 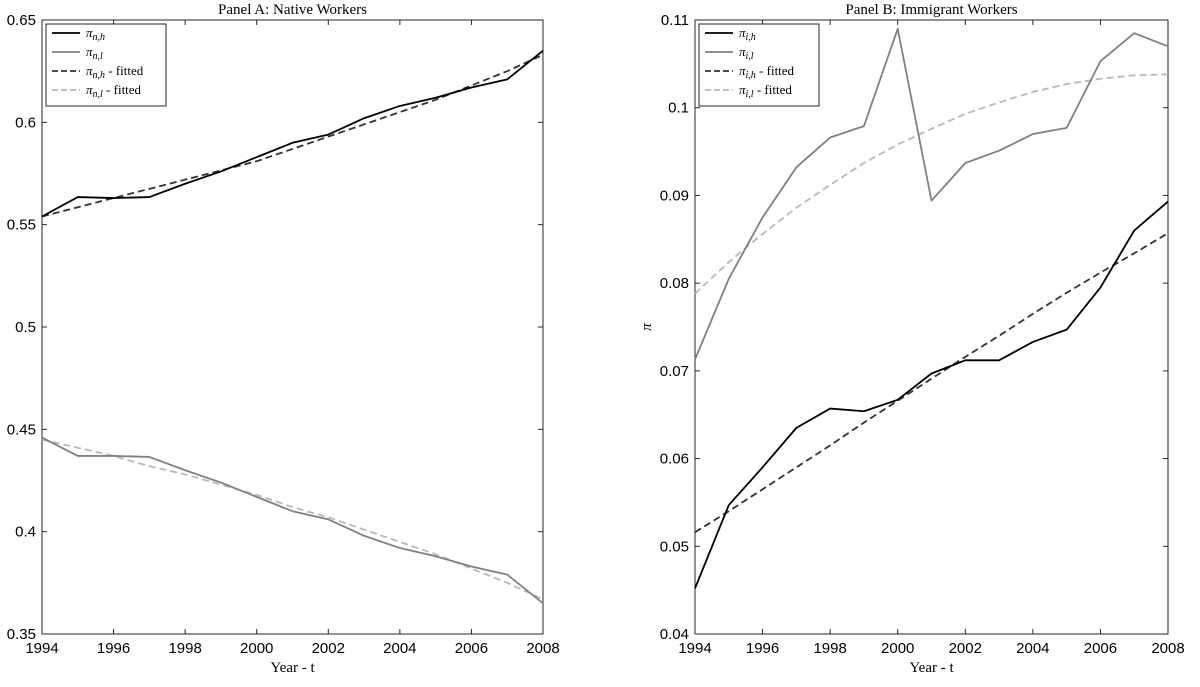 What do you see at coordinates (25, 532) in the screenshot?
I see `y-tick-label: 0.4` at bounding box center [25, 532].